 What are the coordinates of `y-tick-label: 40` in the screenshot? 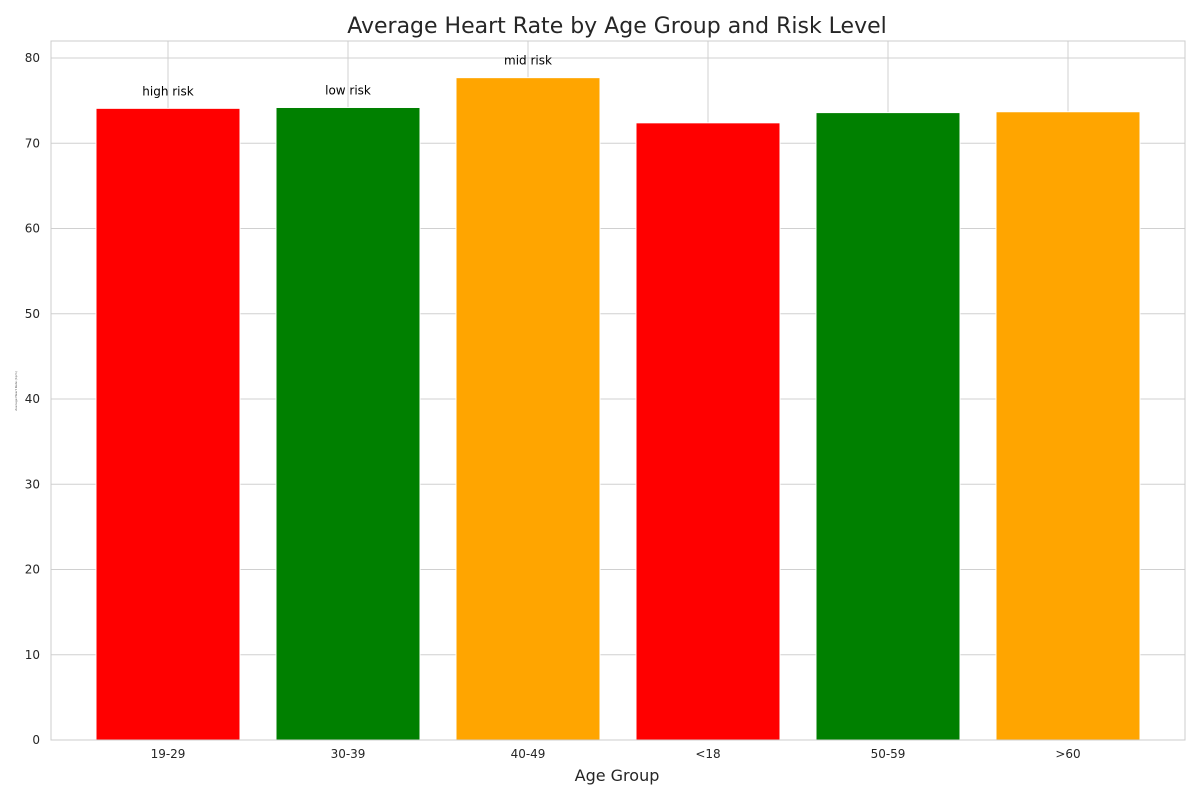 It's located at (32, 399).